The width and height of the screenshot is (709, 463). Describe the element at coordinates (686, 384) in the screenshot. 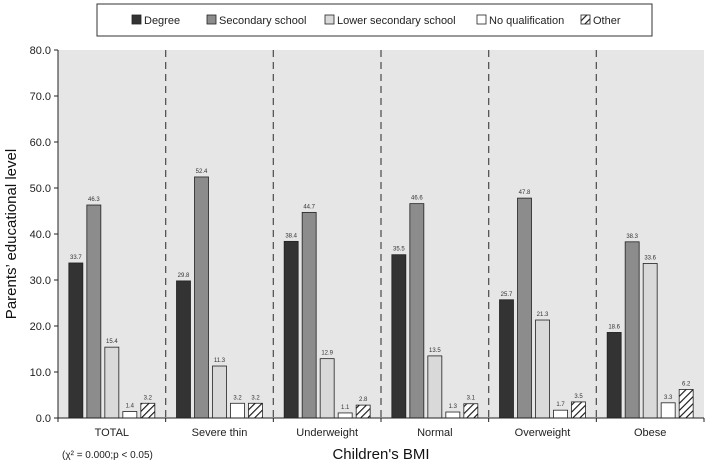

I see `data-label: 6.2` at that location.